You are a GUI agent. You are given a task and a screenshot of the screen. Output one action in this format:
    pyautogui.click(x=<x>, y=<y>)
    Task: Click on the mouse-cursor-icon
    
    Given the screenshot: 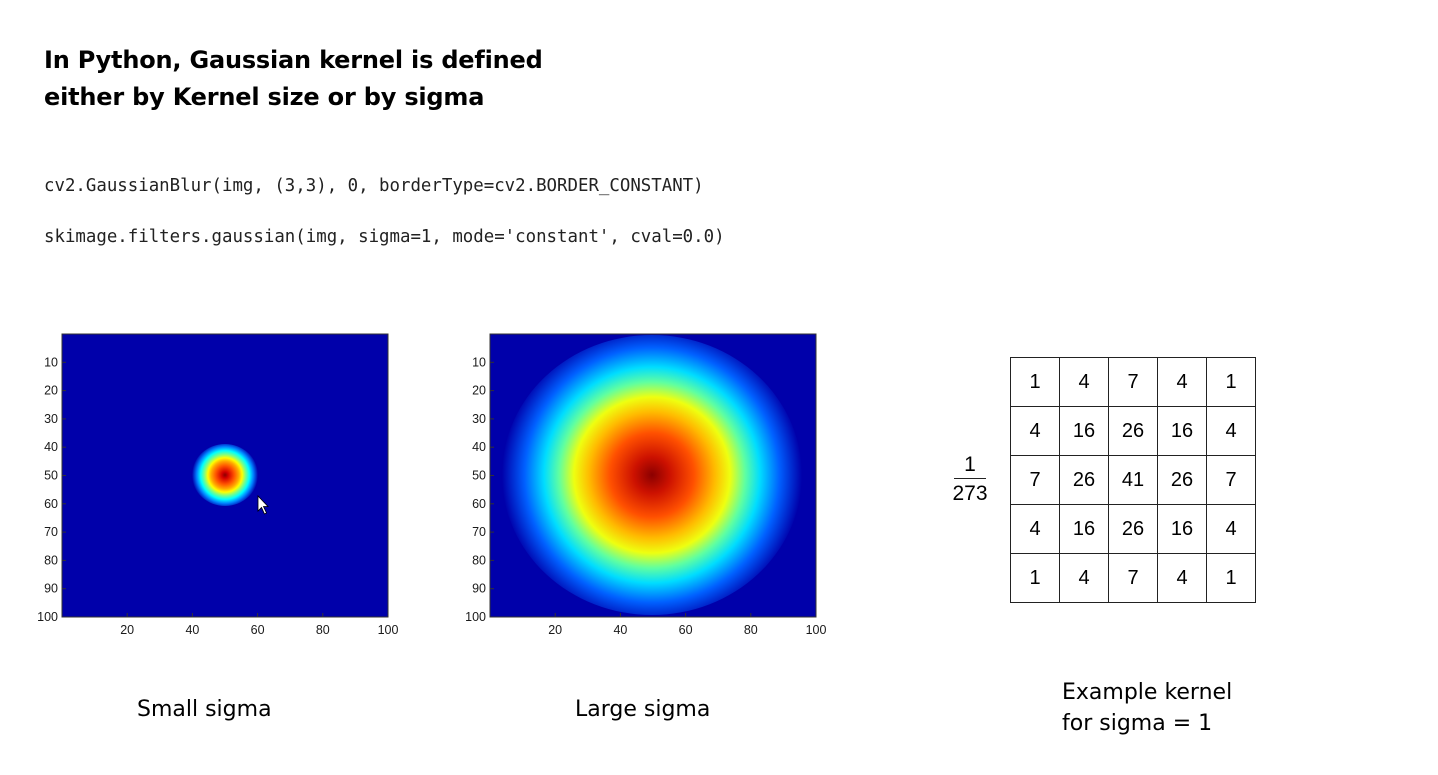 What is the action you would take?
    pyautogui.click(x=263, y=505)
    